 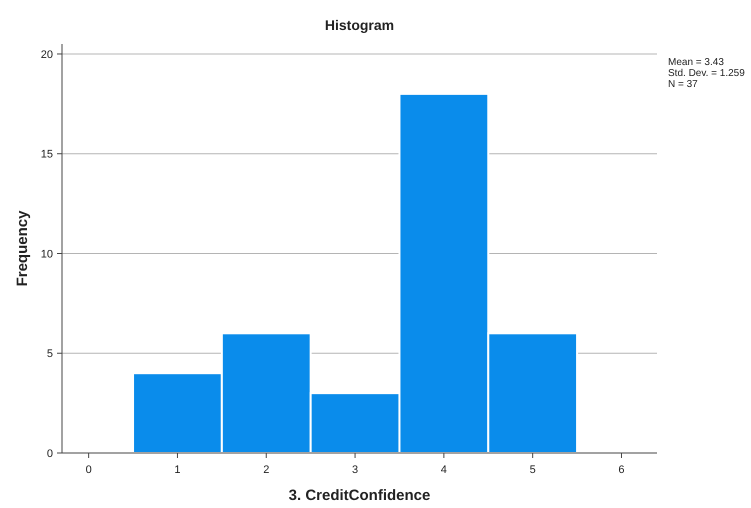 I want to click on y-tick-label: 10, so click(x=46, y=254).